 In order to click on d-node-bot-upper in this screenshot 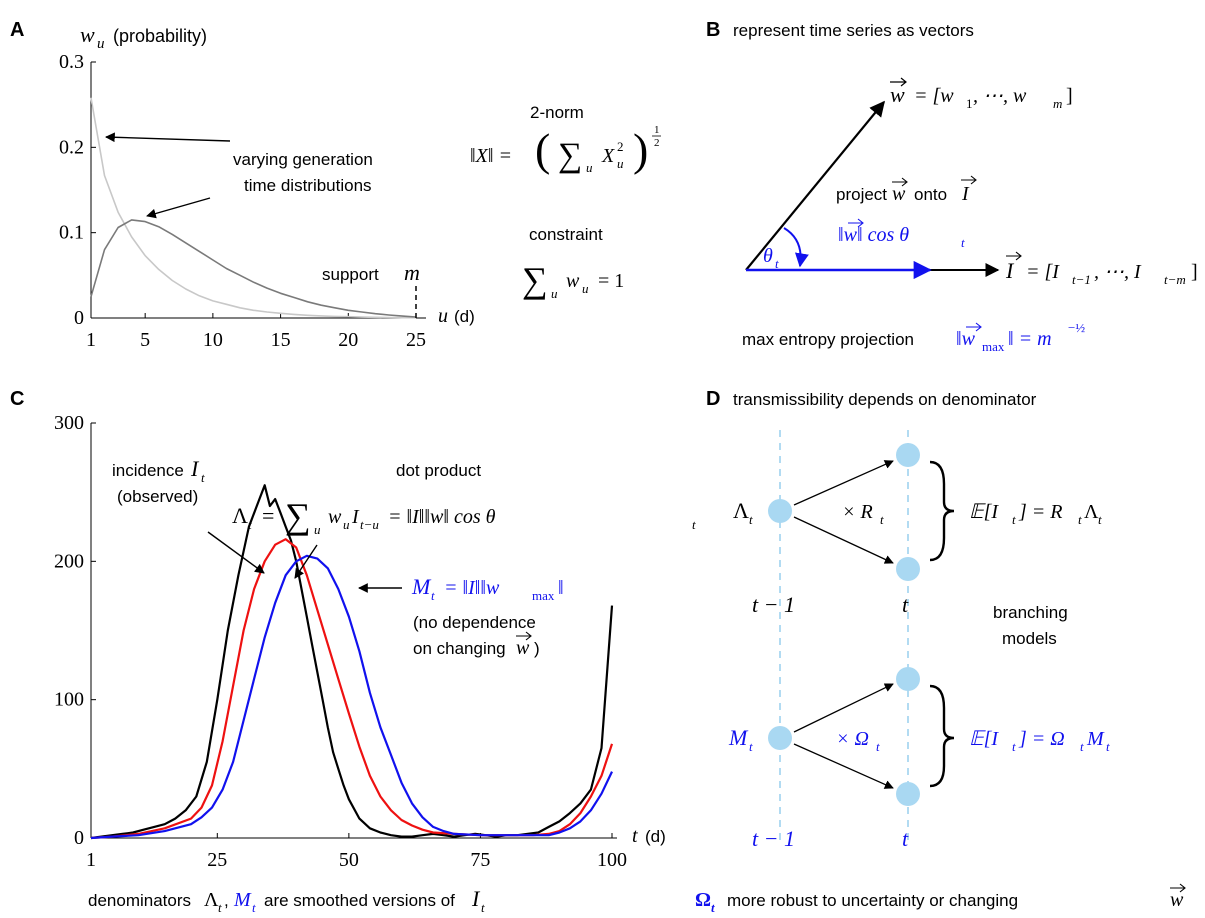, I will do `click(908, 679)`.